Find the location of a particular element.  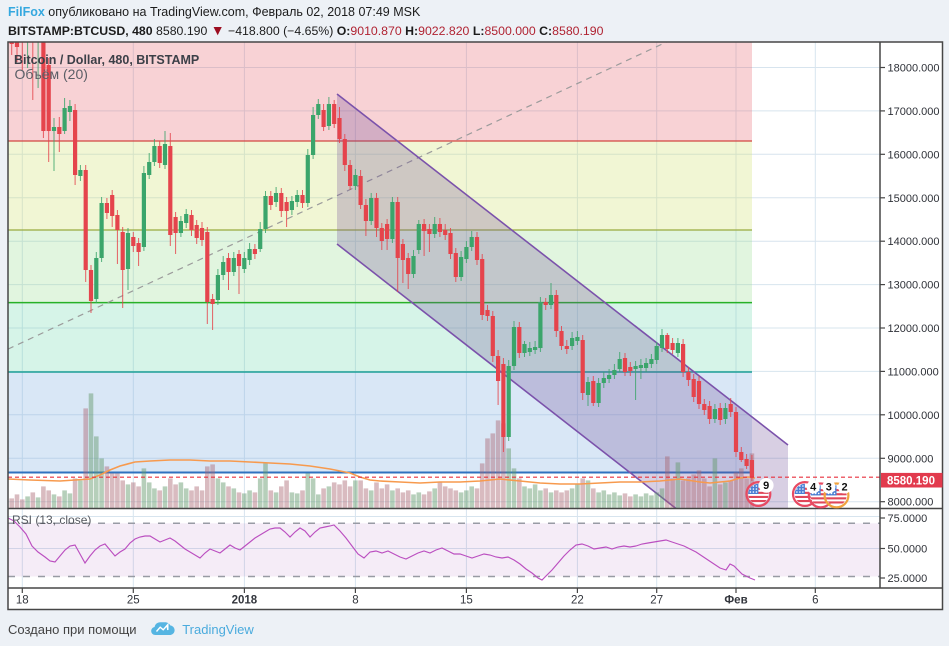

svg-text: 9000.000 is located at coordinates (911, 459).